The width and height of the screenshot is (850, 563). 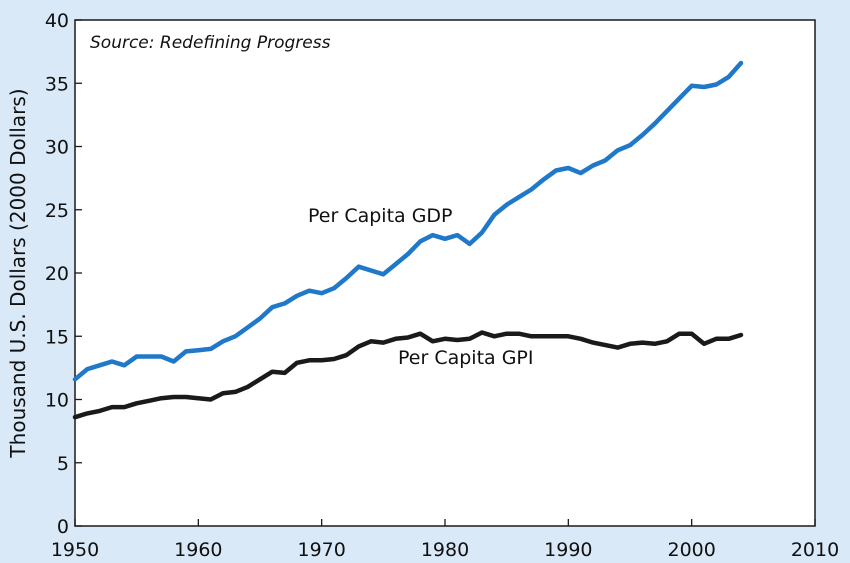 What do you see at coordinates (57, 211) in the screenshot?
I see `y-tick-label: 25` at bounding box center [57, 211].